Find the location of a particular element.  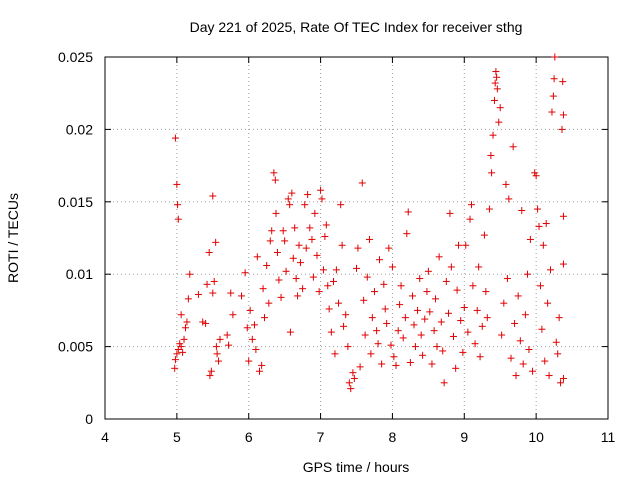

x-tick-label: 8 is located at coordinates (393, 437).